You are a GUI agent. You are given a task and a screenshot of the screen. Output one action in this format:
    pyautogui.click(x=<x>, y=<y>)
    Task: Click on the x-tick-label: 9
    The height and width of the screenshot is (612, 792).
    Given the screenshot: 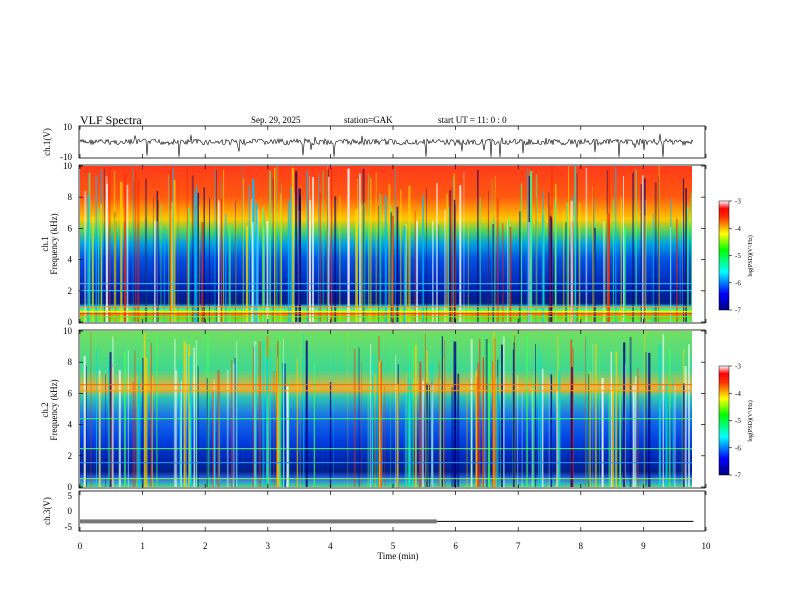 What is the action you would take?
    pyautogui.click(x=643, y=546)
    